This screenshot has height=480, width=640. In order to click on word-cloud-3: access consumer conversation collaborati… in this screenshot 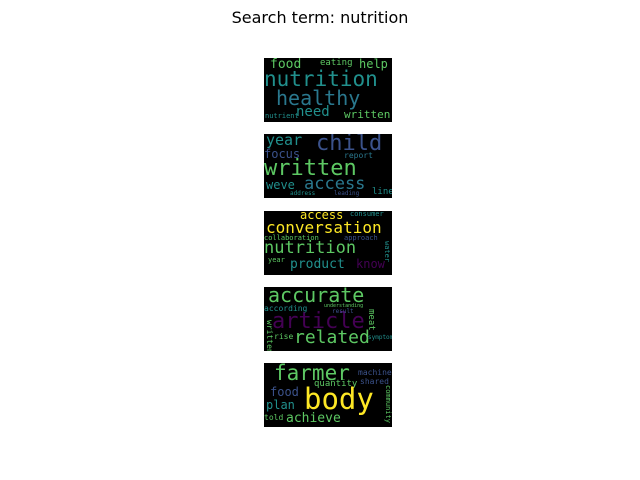, I will do `click(328, 243)`.